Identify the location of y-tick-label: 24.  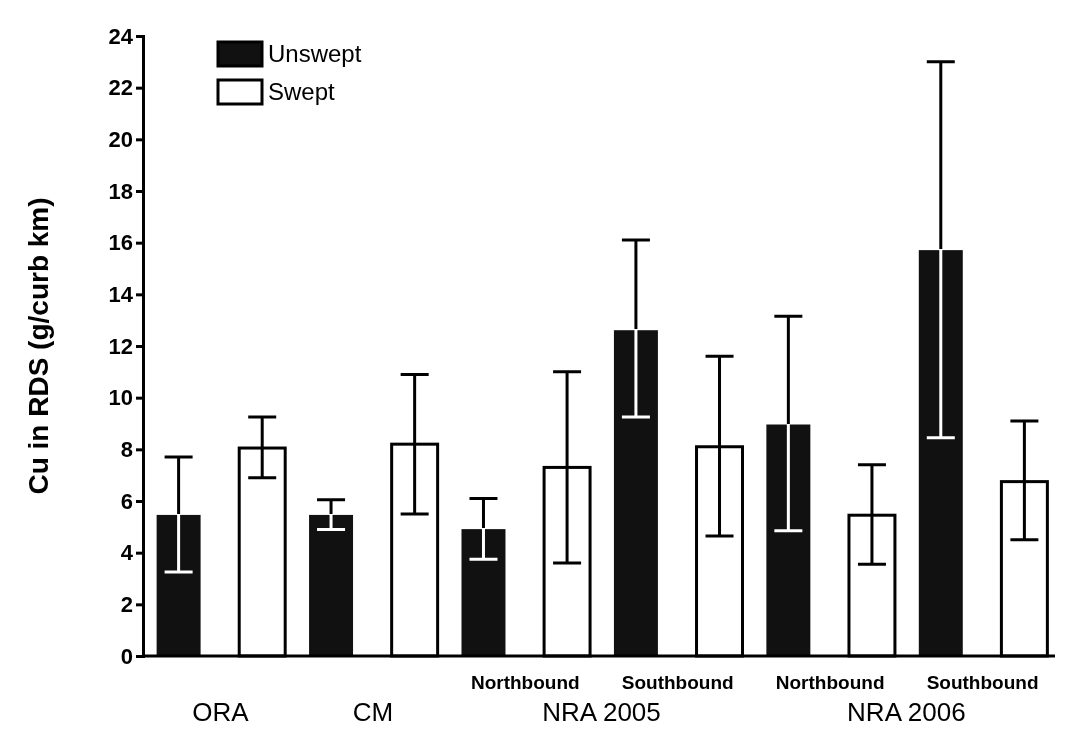
(121, 36).